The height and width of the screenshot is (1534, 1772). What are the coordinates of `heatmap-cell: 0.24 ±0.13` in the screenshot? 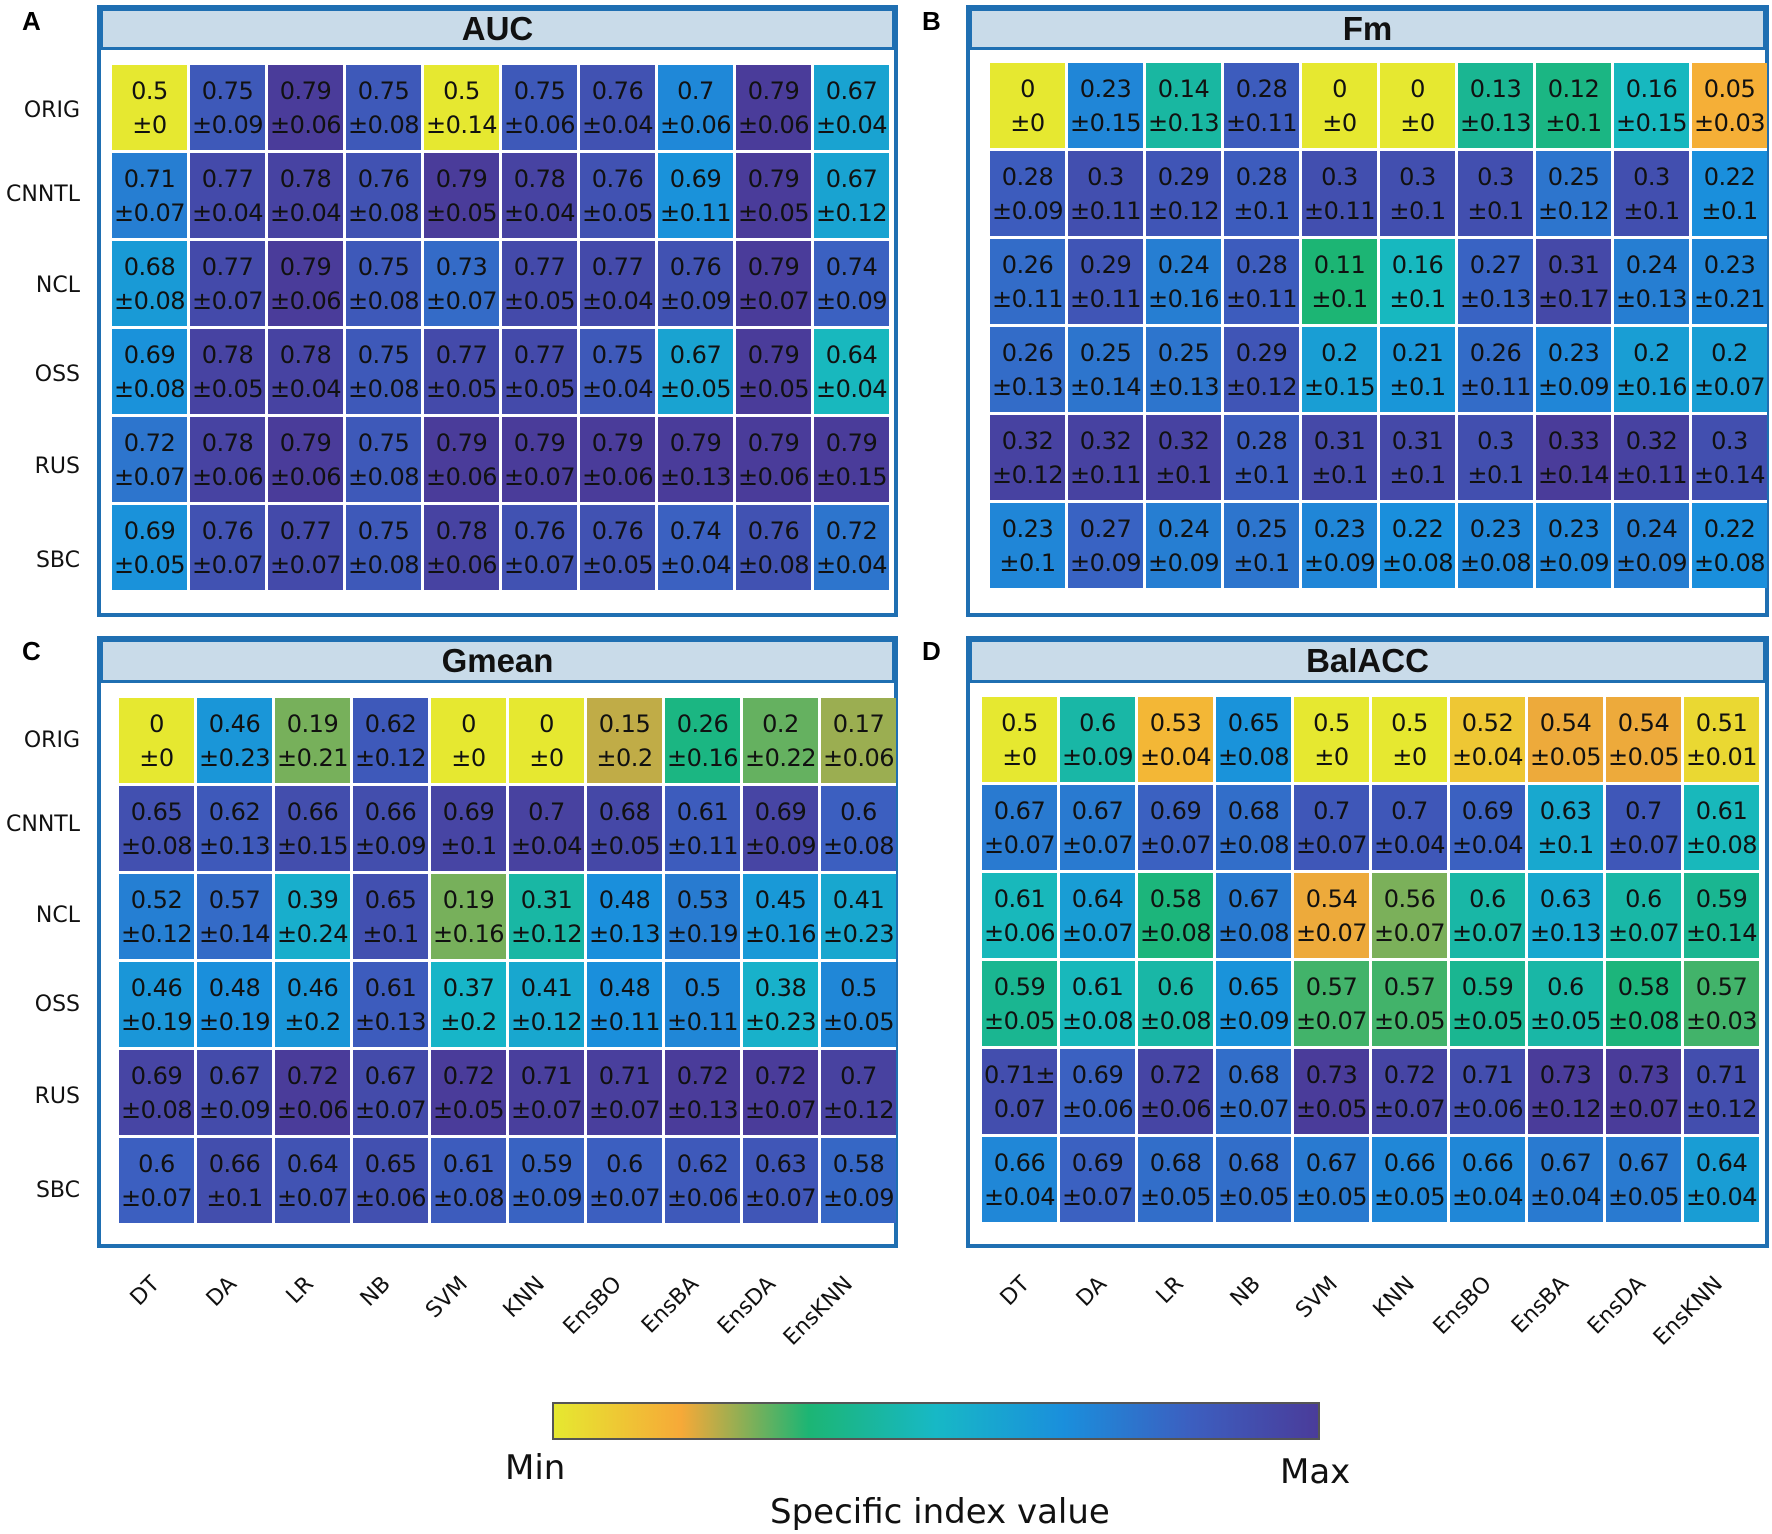 It's located at (1651, 281).